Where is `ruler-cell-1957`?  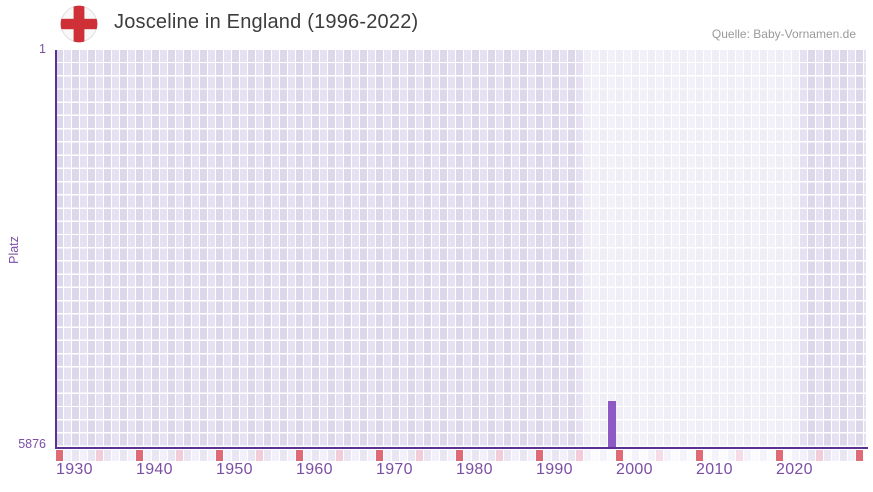
ruler-cell-1957 is located at coordinates (275, 455).